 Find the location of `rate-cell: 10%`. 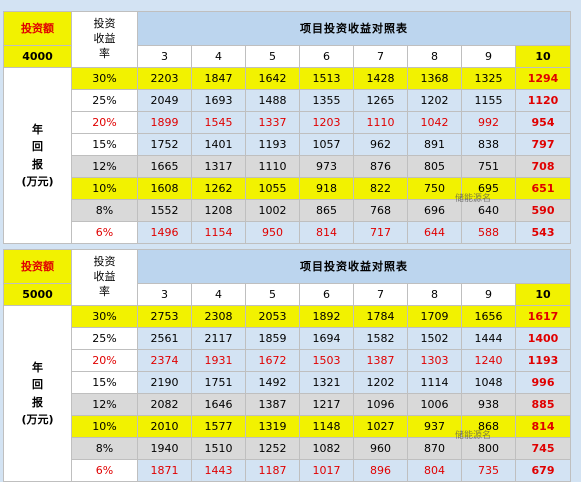

rate-cell: 10% is located at coordinates (104, 188).